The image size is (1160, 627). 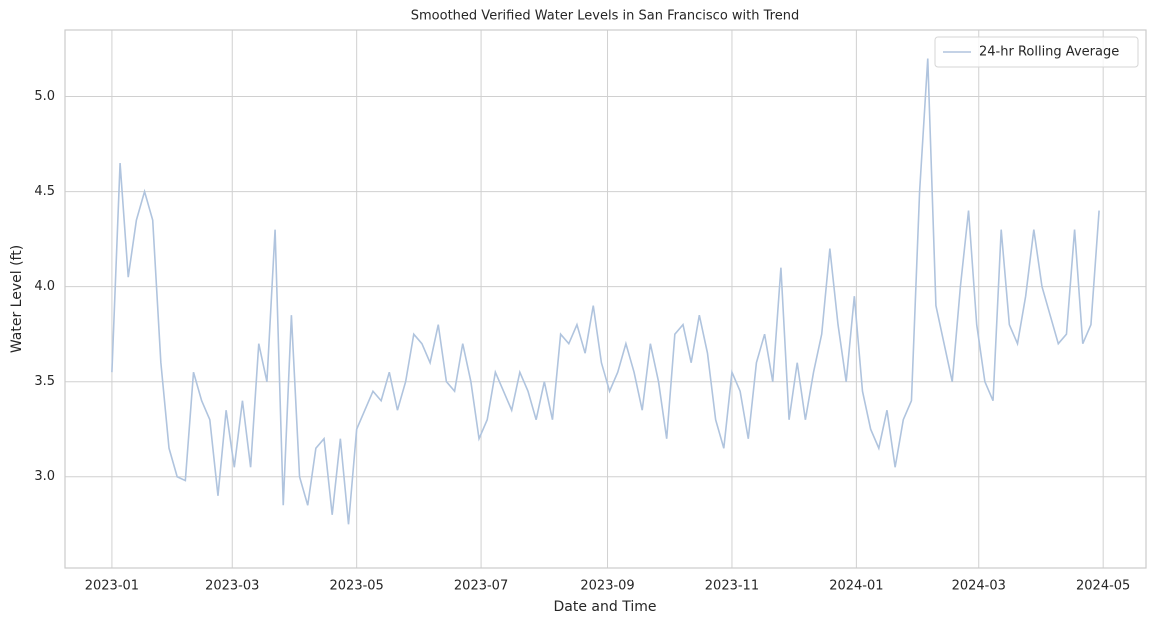 I want to click on x-tick-label: 2024-05, so click(x=1103, y=586).